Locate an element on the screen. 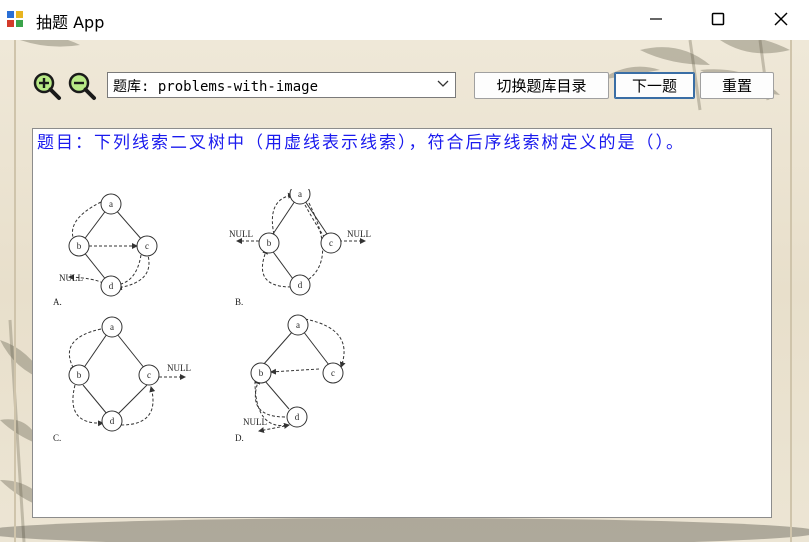 This screenshot has height=542, width=809. close-button is located at coordinates (781, 19).